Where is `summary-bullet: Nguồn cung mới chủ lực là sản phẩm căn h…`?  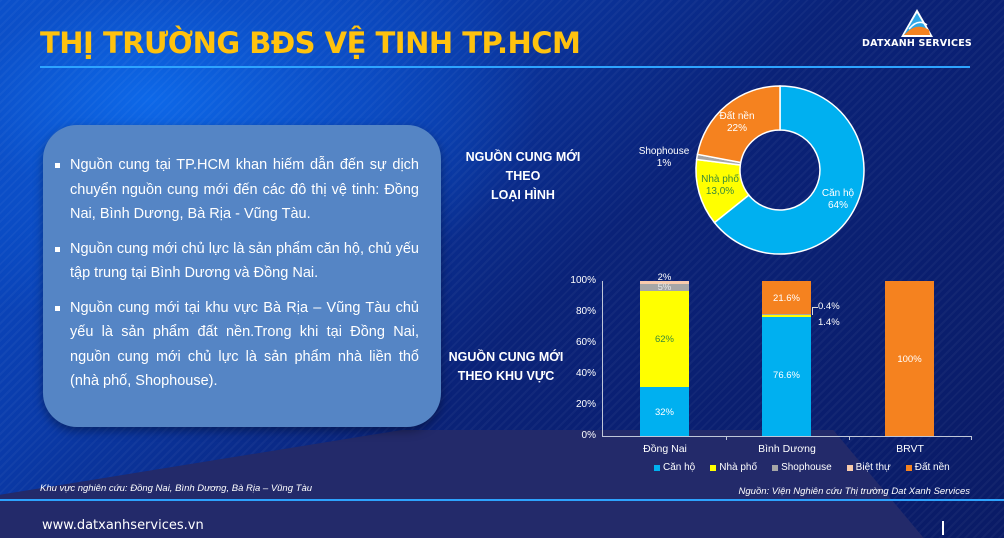
summary-bullet: Nguồn cung mới chủ lực là sản phẩm căn h… is located at coordinates (236, 261).